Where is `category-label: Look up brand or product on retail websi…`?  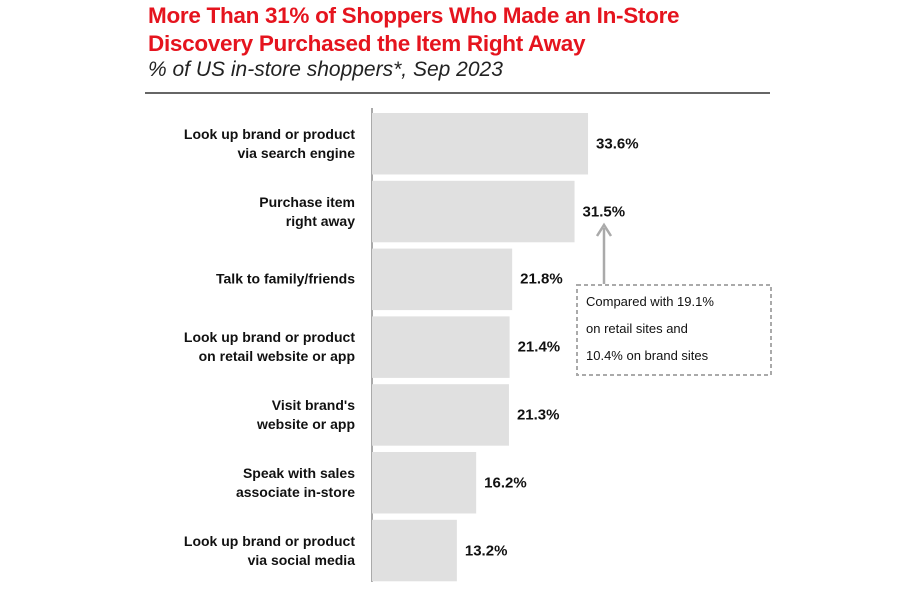 category-label: Look up brand or product on retail websi… is located at coordinates (269, 347).